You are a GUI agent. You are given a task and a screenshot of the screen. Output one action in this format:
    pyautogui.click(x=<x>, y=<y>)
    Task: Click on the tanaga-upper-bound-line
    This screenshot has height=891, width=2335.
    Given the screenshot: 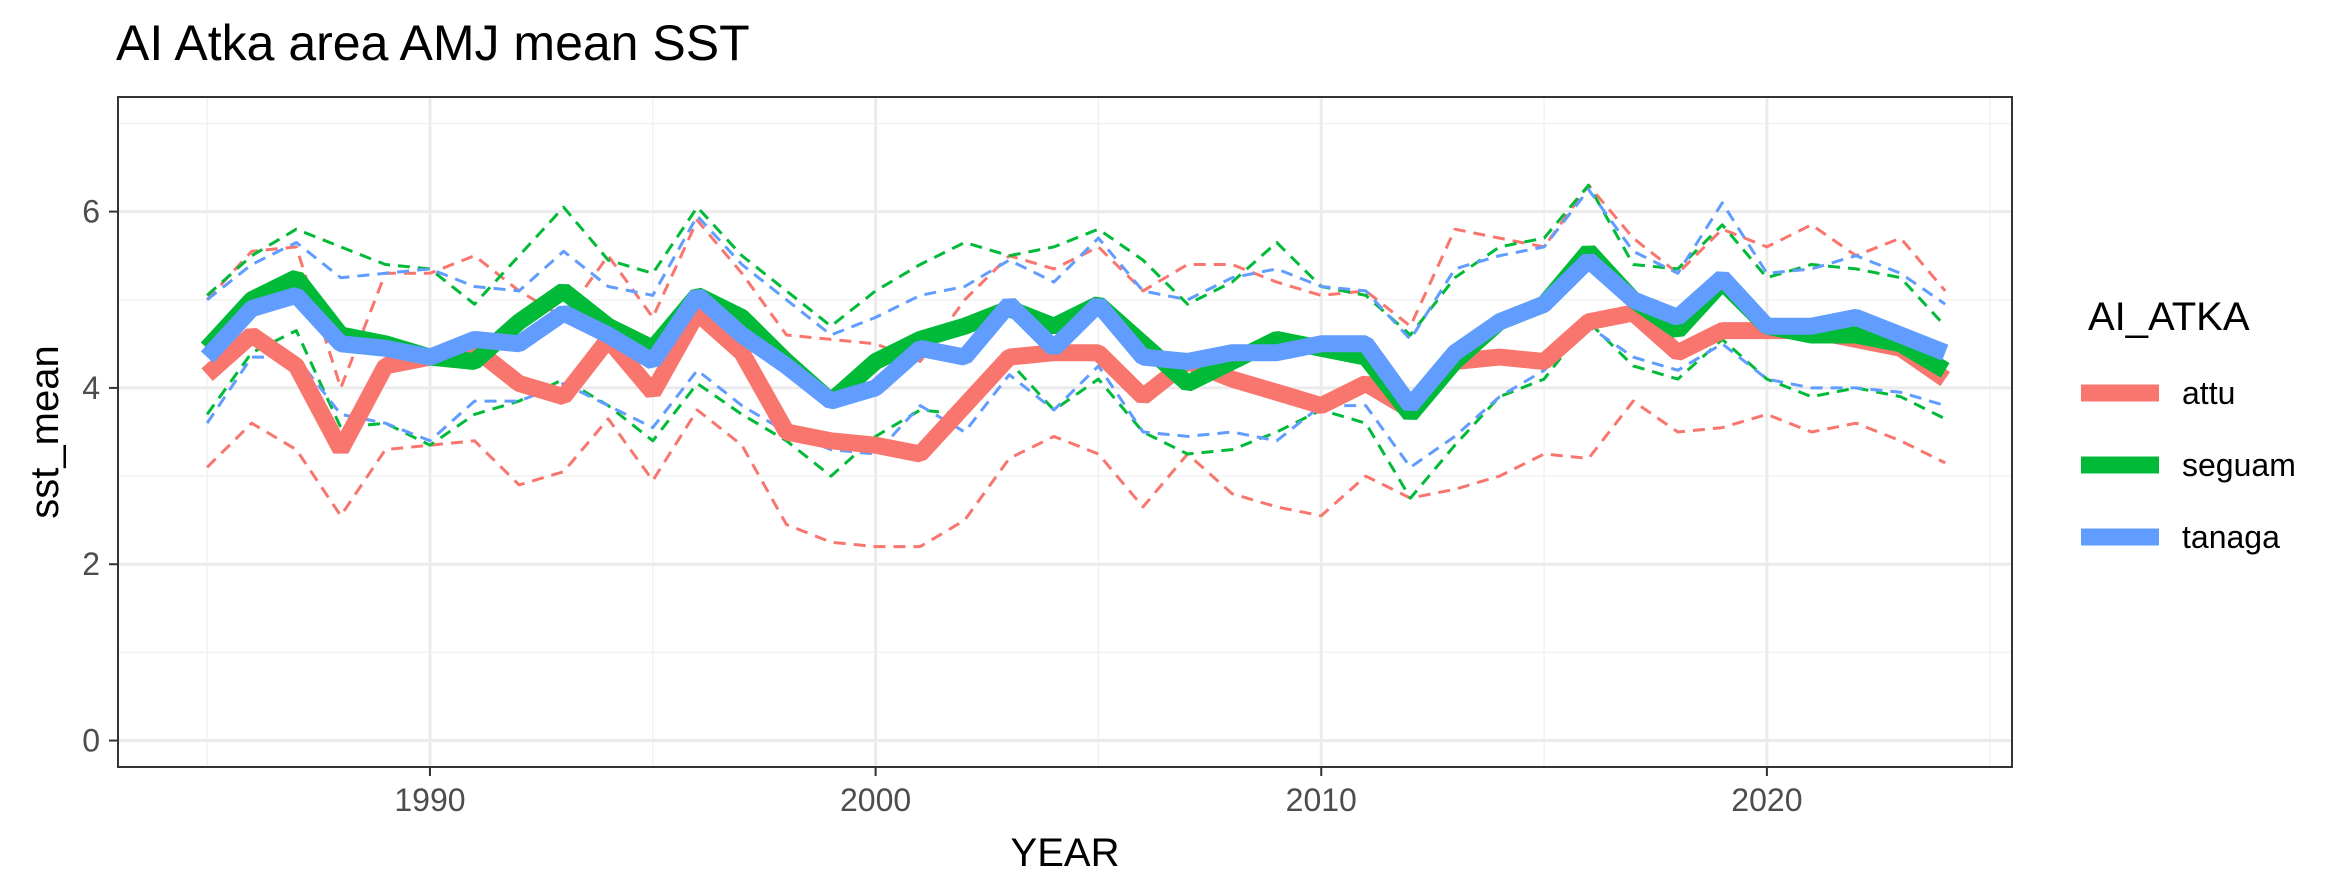 What is the action you would take?
    pyautogui.click(x=1076, y=264)
    